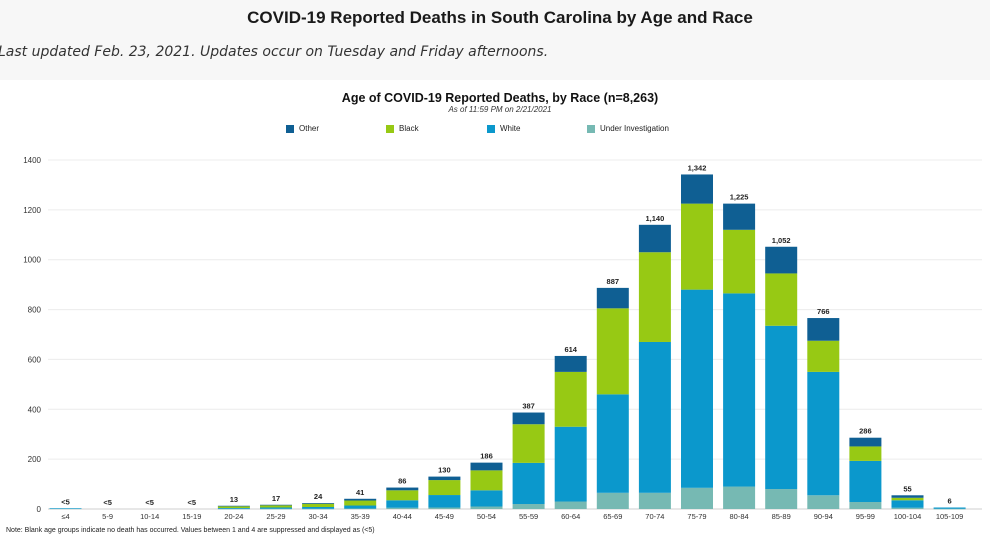  Describe the element at coordinates (444, 516) in the screenshot. I see `x-tick-label: 45-49` at that location.